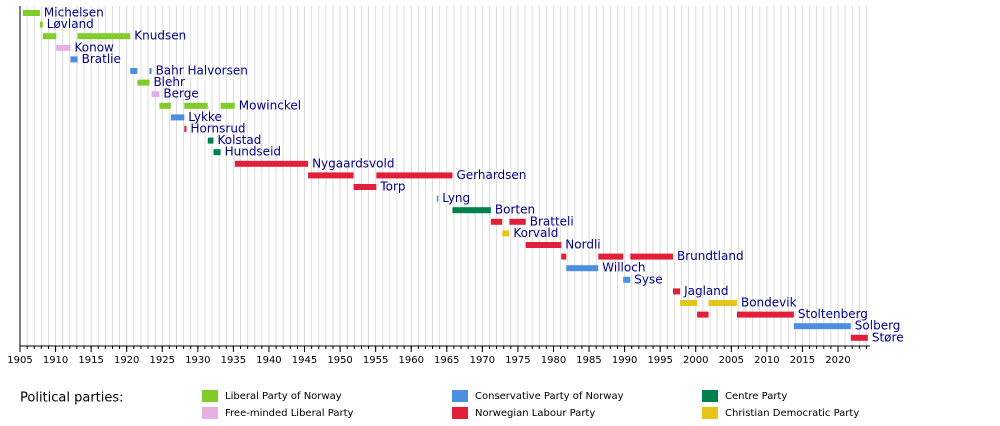  Describe the element at coordinates (375, 360) in the screenshot. I see `x-tick-label: 1955` at that location.